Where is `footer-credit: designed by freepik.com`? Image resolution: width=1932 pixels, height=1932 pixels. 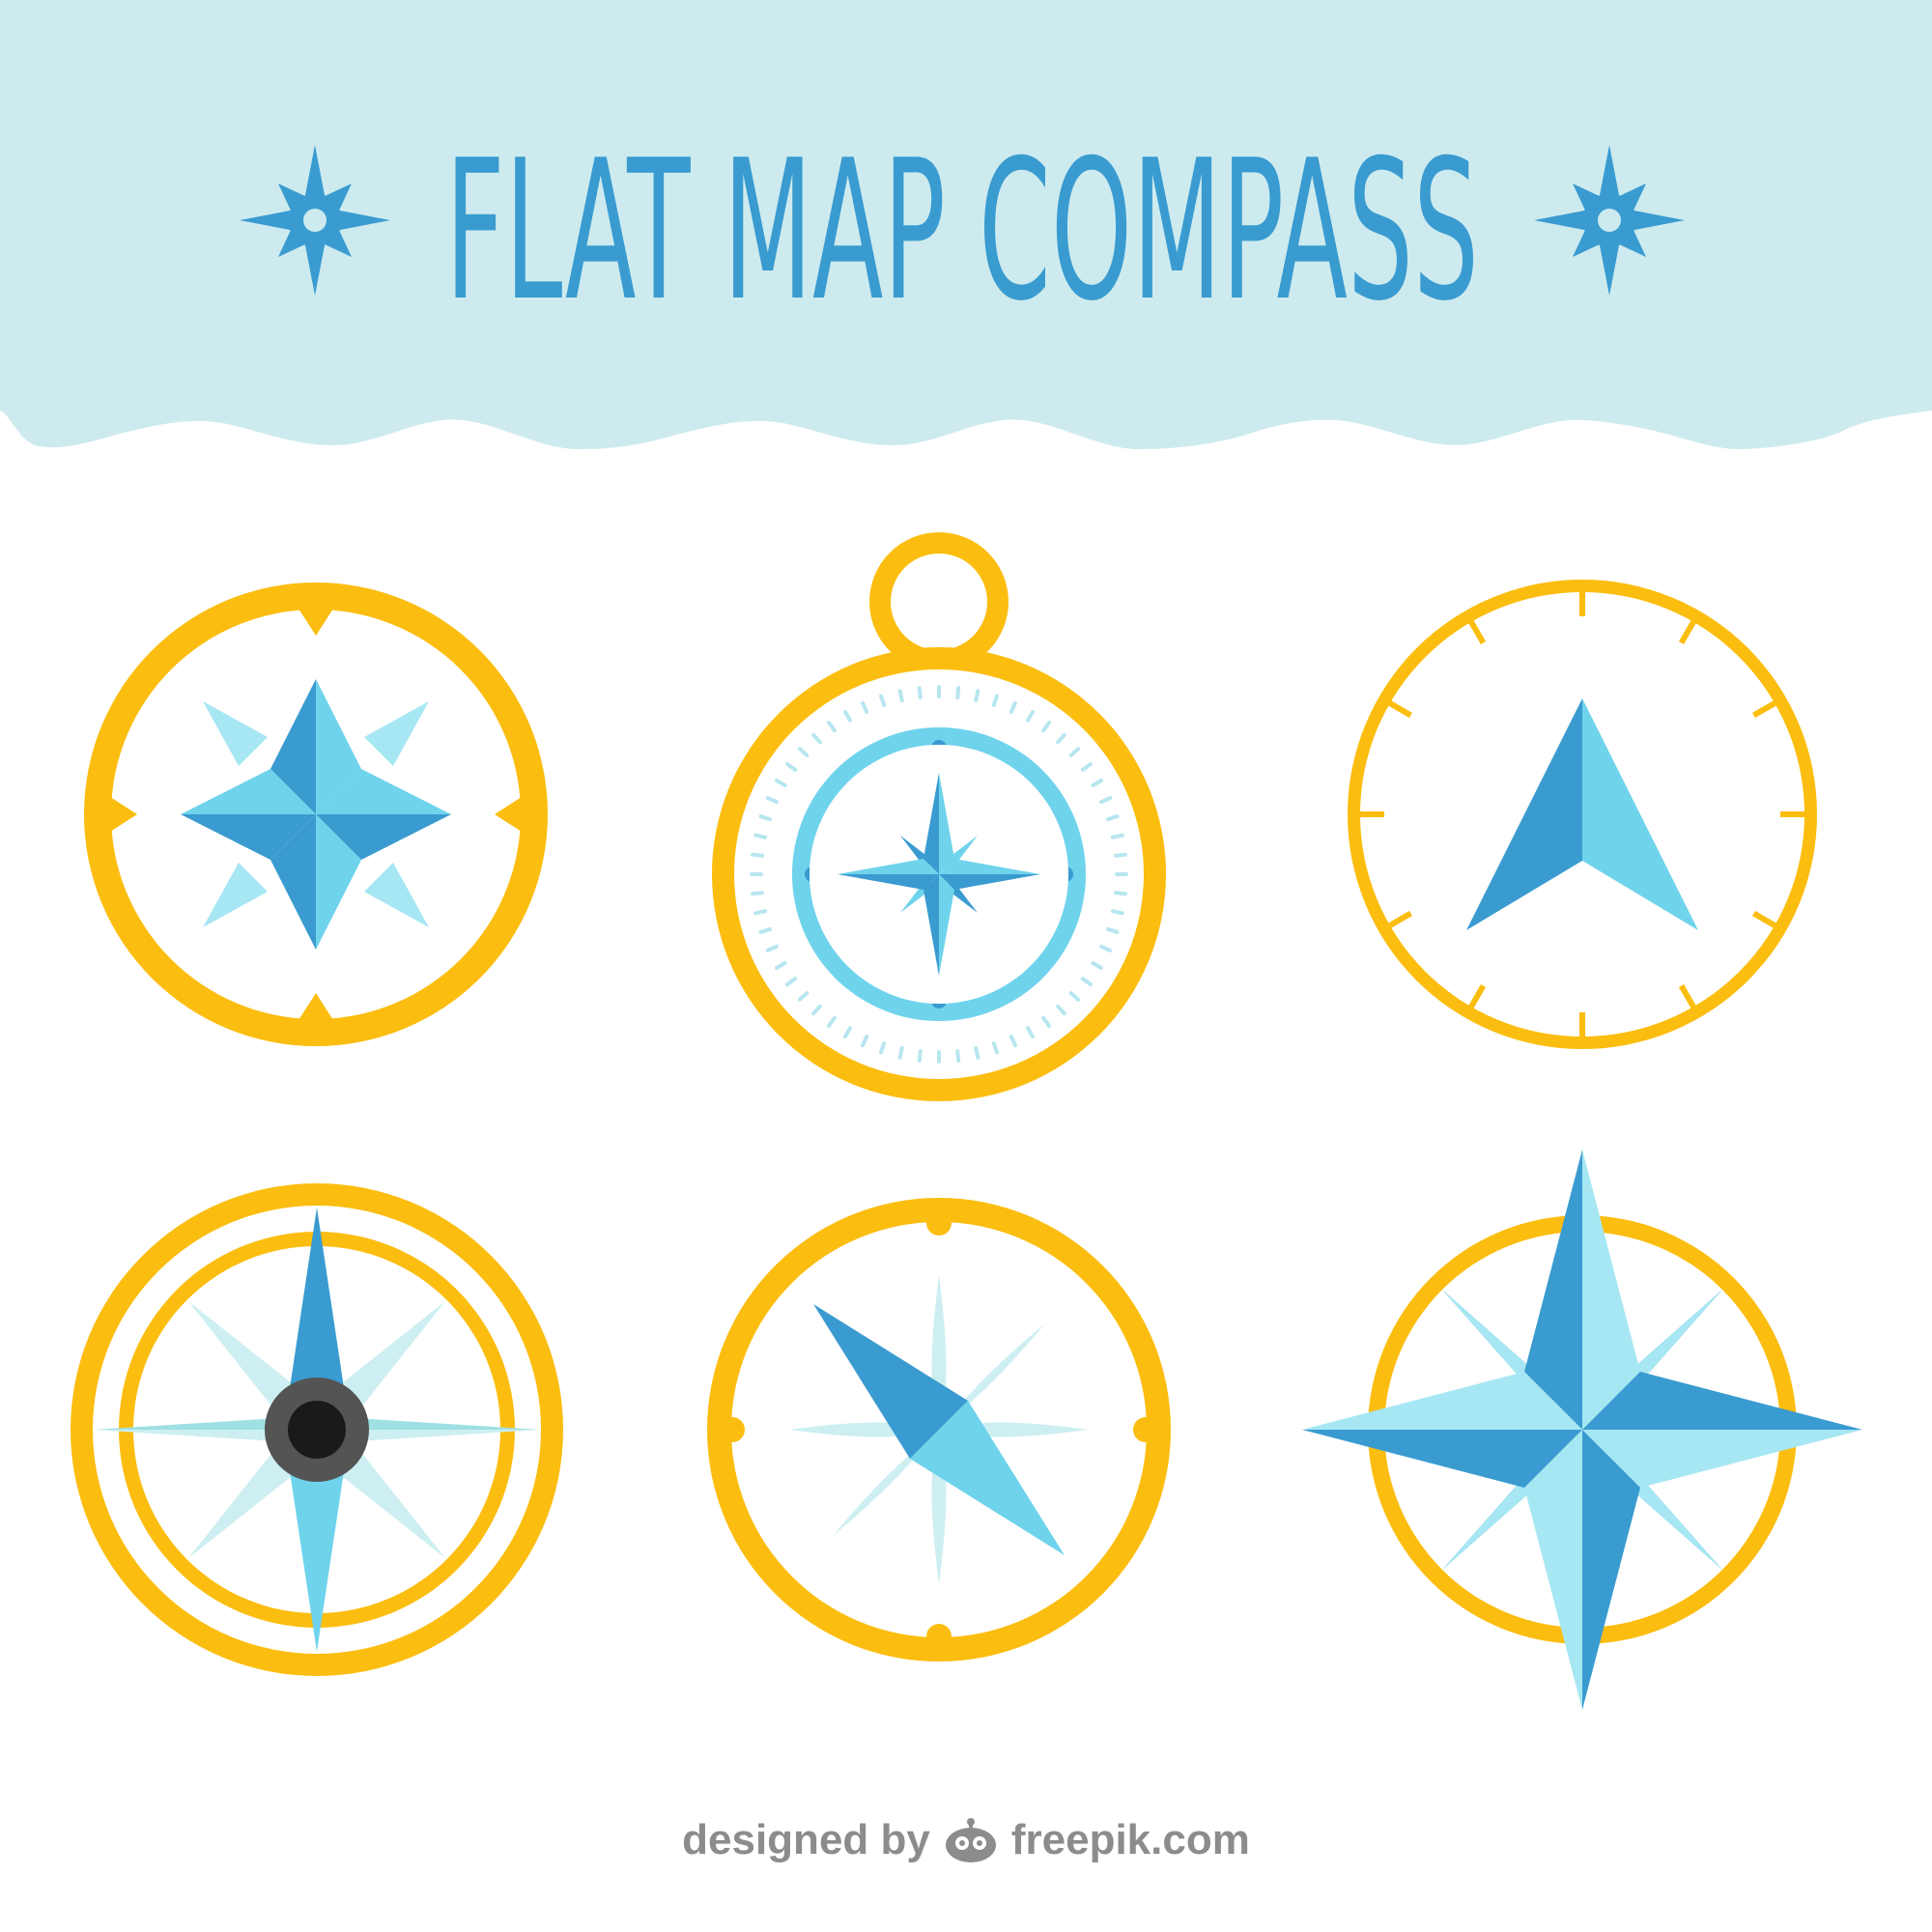
footer-credit: designed by freepik.com is located at coordinates (966, 1840).